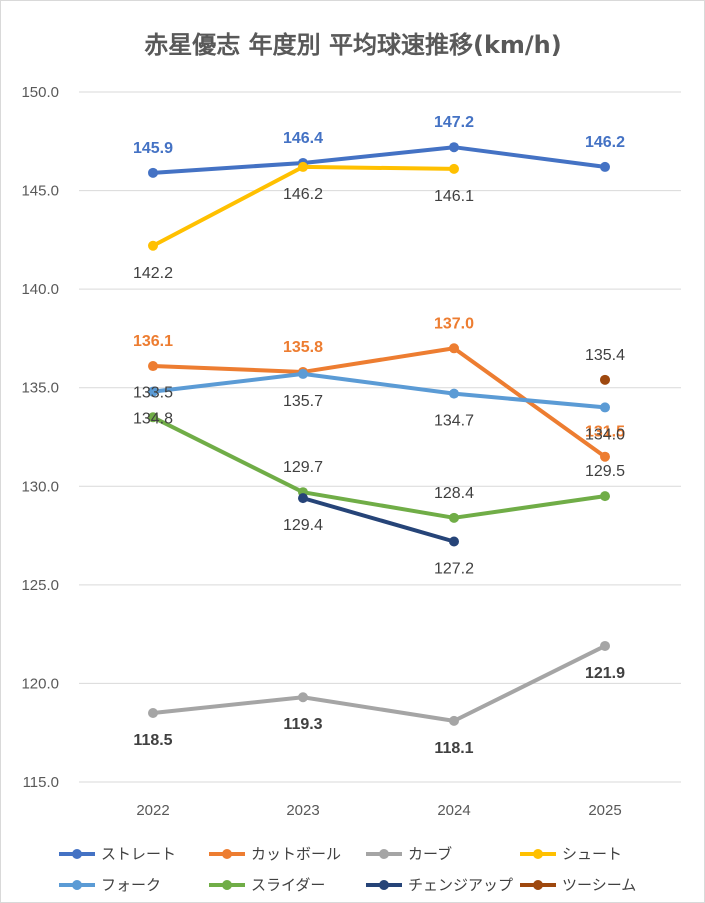  I want to click on data-label: 129.5, so click(605, 471).